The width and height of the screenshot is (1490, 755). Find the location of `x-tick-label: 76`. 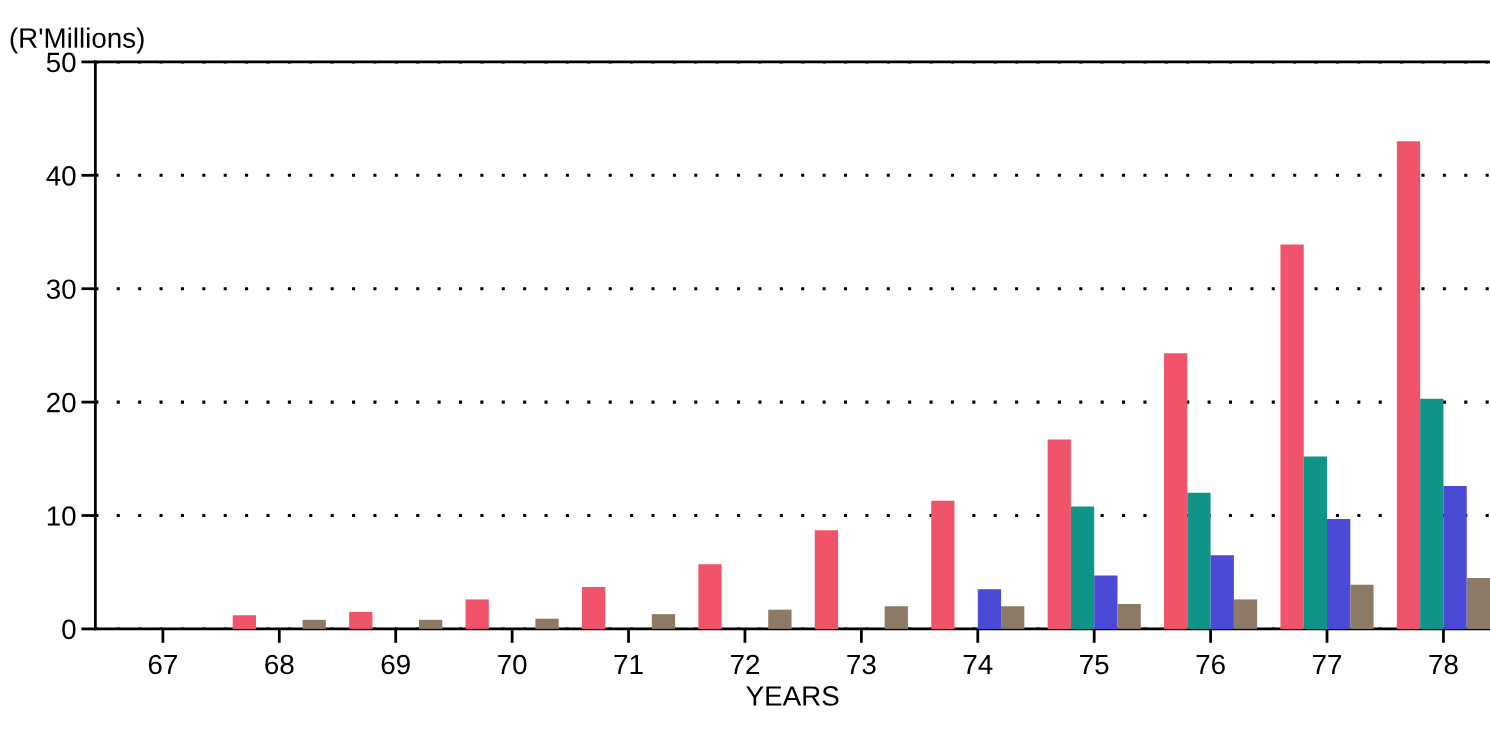

x-tick-label: 76 is located at coordinates (1210, 664).